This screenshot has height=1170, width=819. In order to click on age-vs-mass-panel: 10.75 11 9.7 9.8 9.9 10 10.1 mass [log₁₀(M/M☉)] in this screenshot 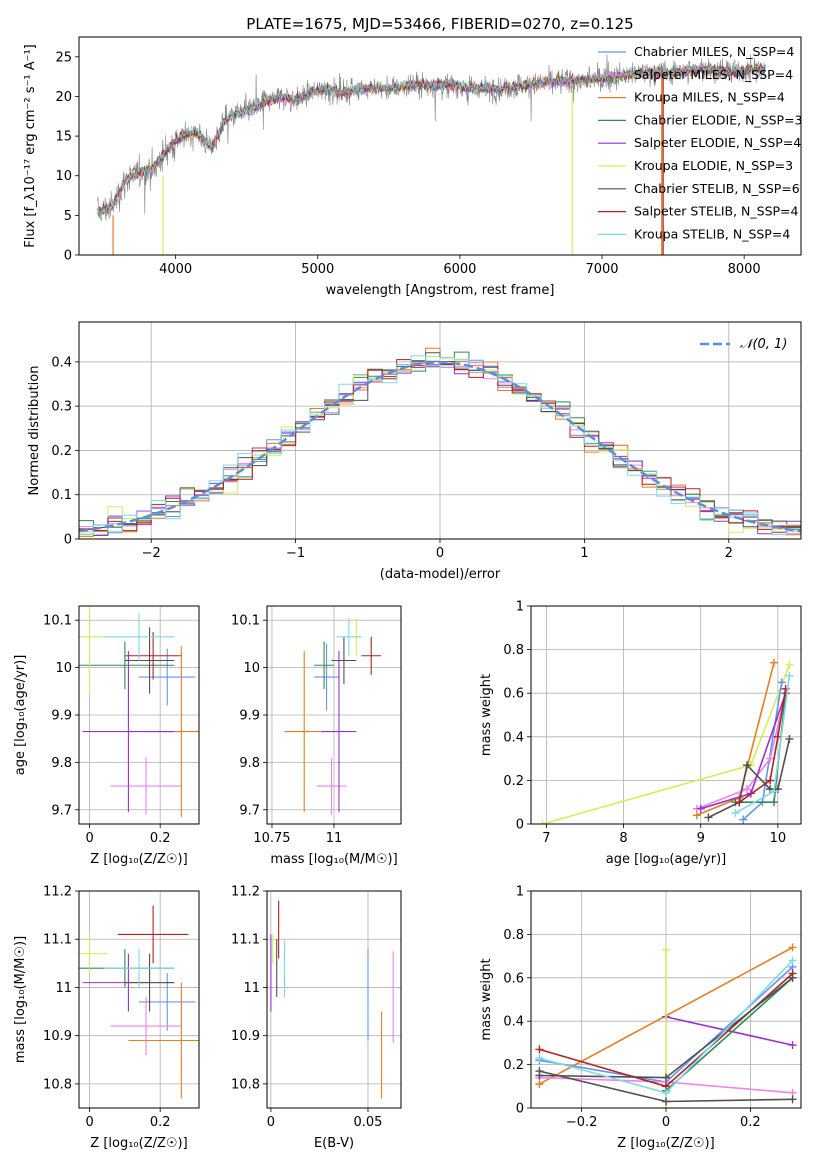, I will do `click(316, 736)`.